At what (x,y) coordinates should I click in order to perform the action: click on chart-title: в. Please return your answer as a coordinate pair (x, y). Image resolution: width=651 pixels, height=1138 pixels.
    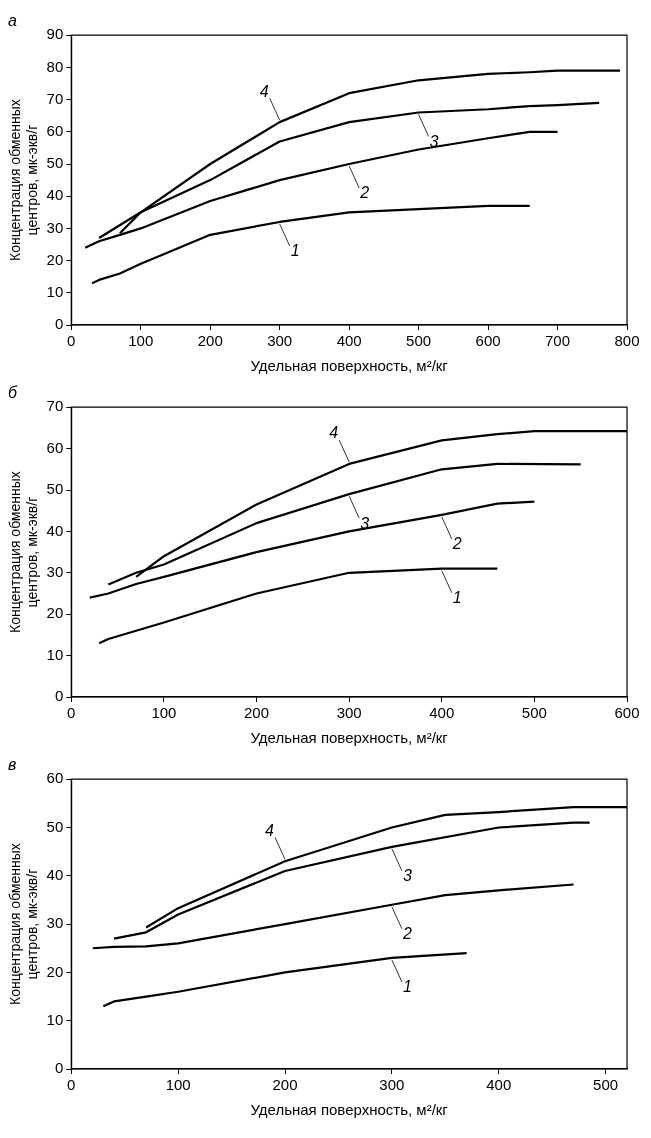
    Looking at the image, I should click on (12, 765).